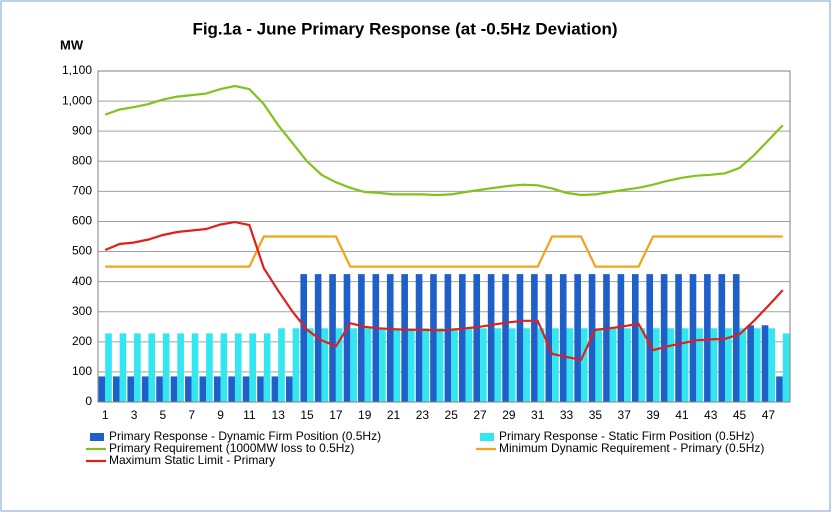  I want to click on legend-swatch, so click(97, 437).